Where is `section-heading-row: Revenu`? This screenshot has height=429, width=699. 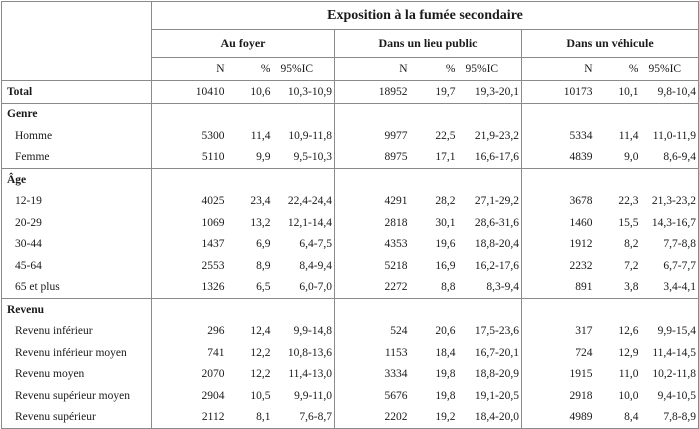 section-heading-row: Revenu is located at coordinates (350, 309).